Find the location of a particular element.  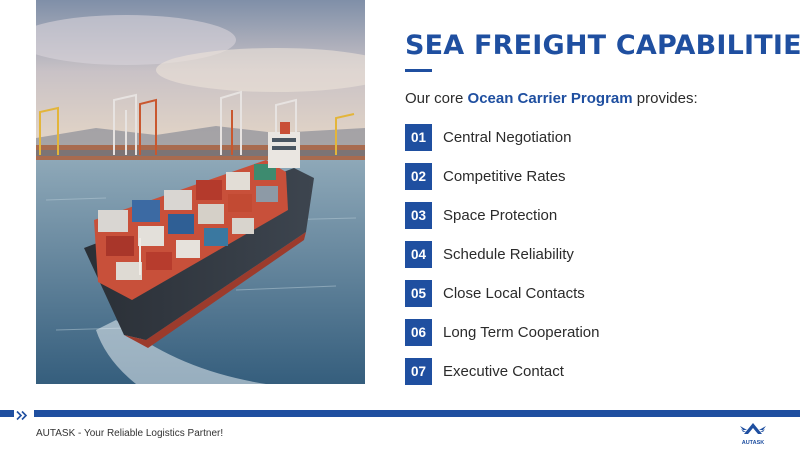

intro-text: Our core Ocean Carrier Program provides: is located at coordinates (551, 98).